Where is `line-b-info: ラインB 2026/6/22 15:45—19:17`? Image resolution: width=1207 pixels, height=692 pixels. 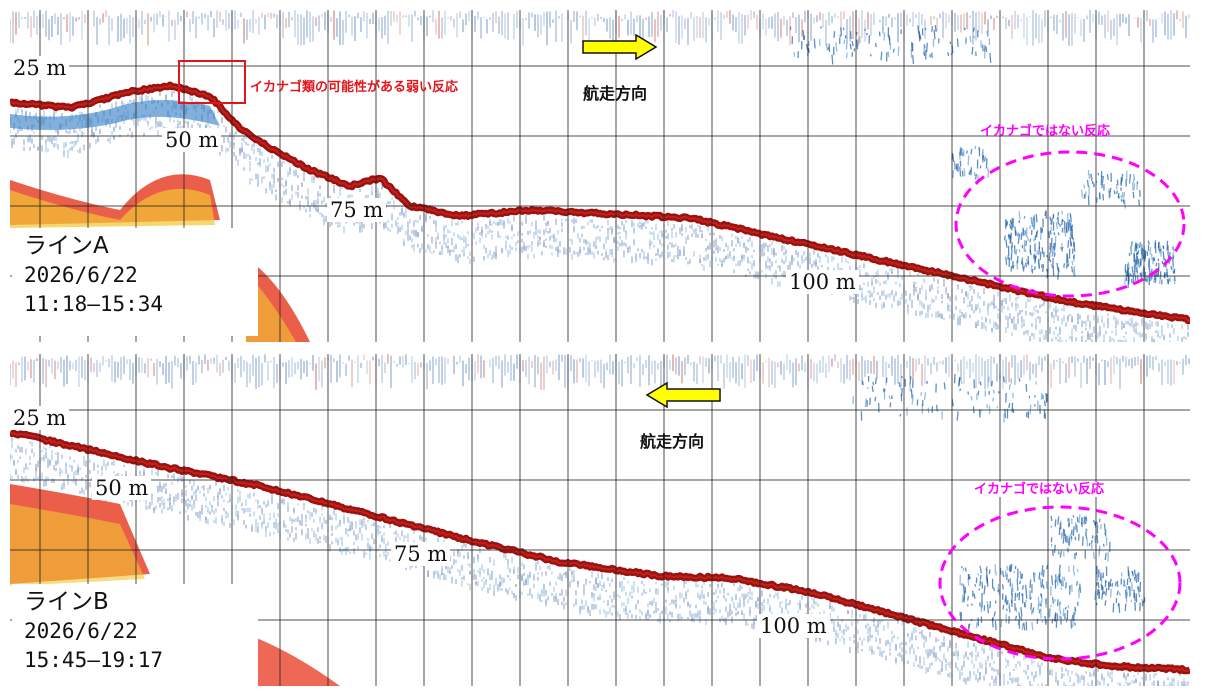
line-b-info: ラインB 2026/6/22 15:45—19:17 is located at coordinates (135, 635).